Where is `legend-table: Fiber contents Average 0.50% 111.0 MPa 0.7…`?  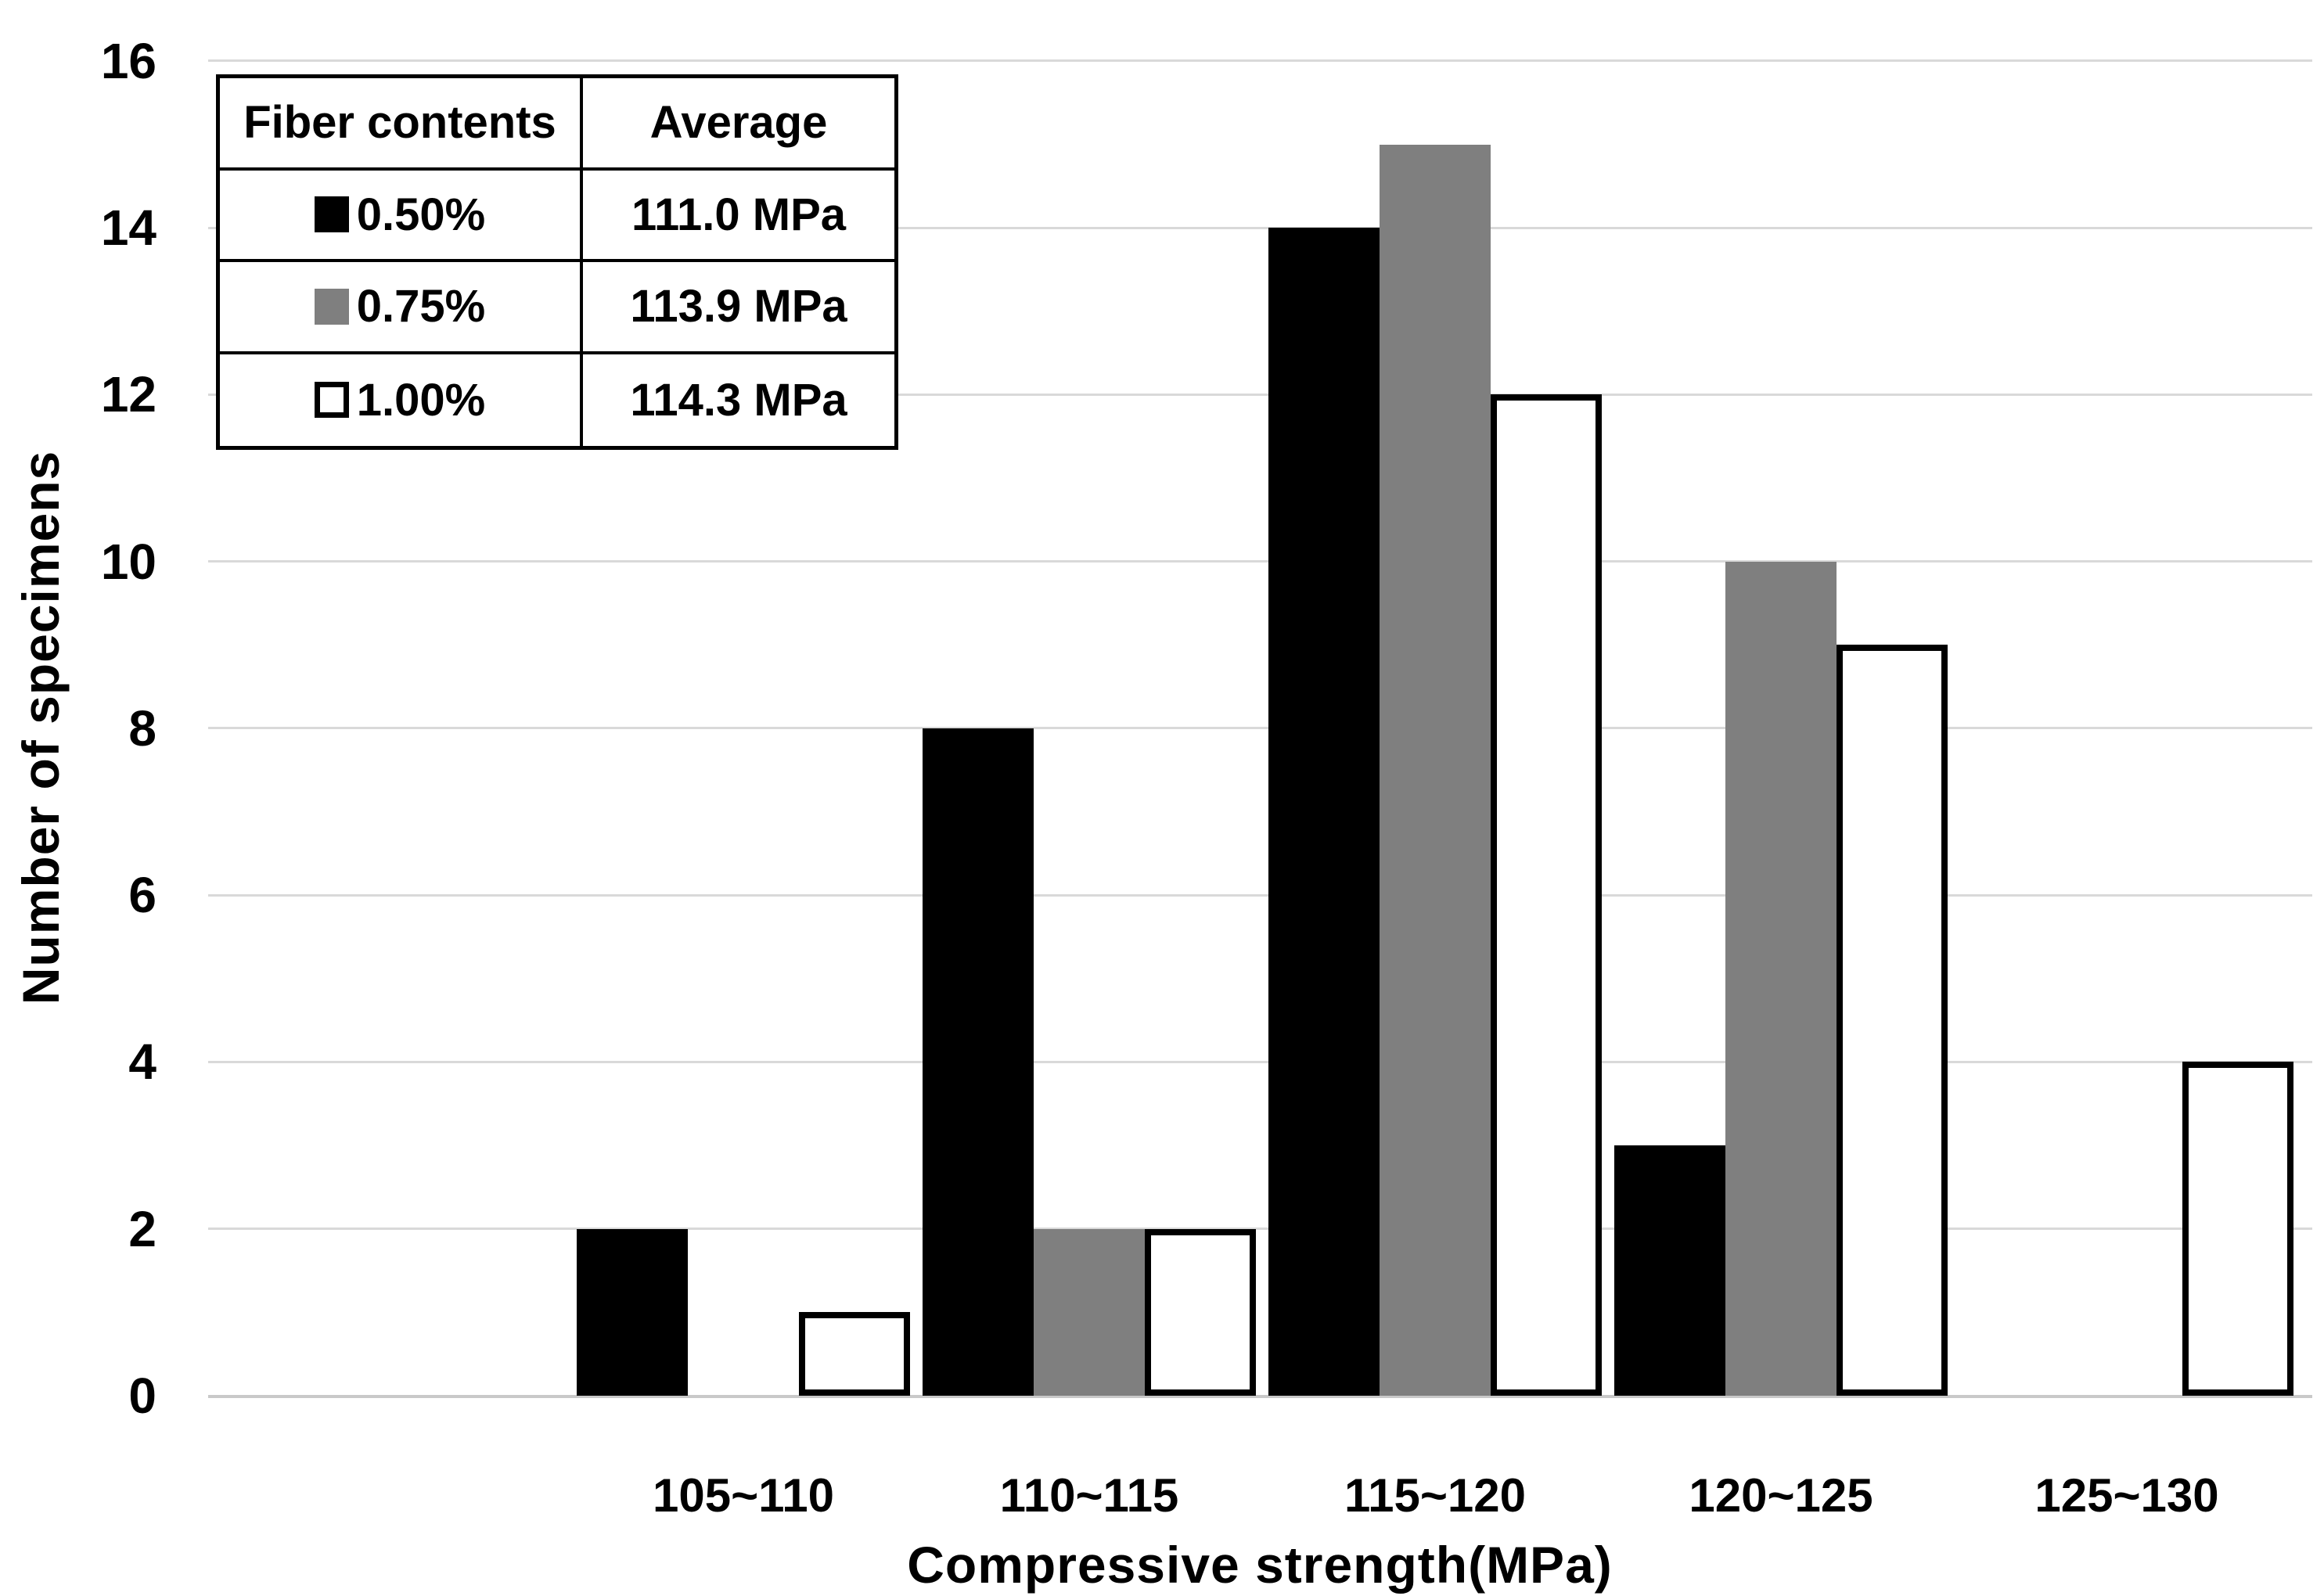 legend-table: Fiber contents Average 0.50% 111.0 MPa 0.7… is located at coordinates (557, 262).